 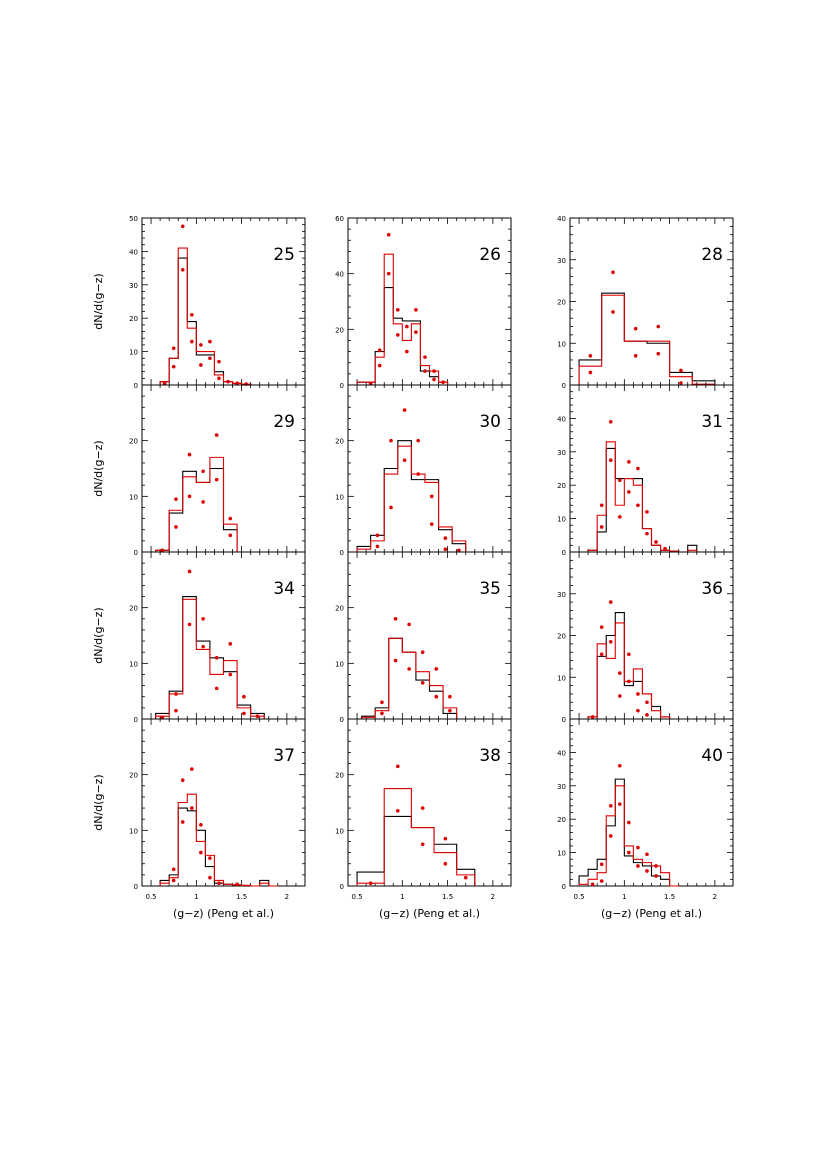 What do you see at coordinates (423, 819) in the screenshot?
I see `panel-38: 0 10 20 38 0.5 1 1.5 2 (g−z) (Peng et al.)` at bounding box center [423, 819].